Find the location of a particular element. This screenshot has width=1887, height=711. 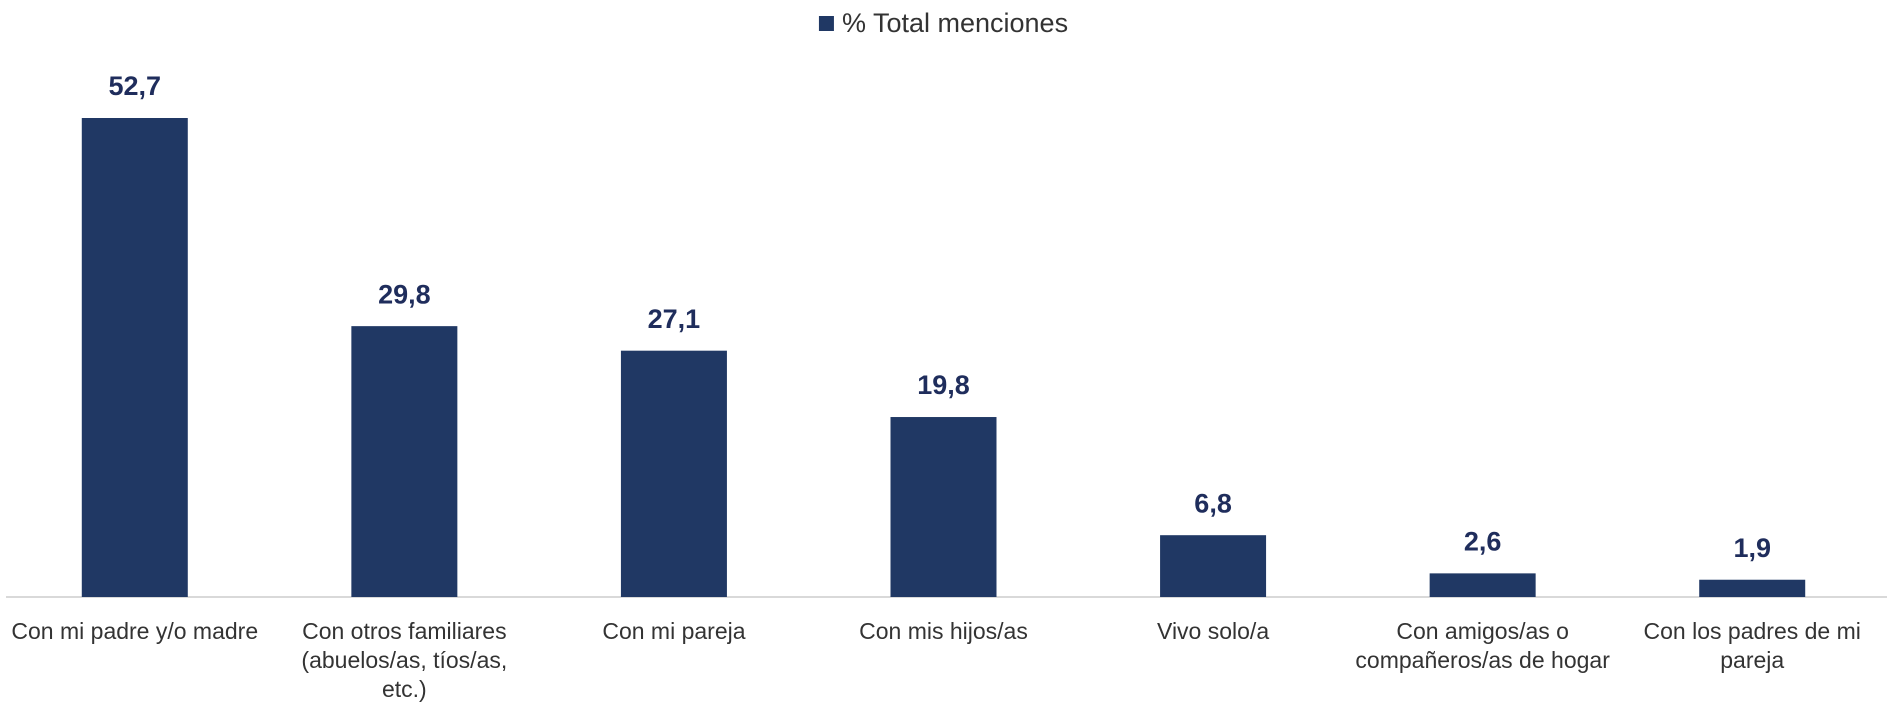

data-label: 29,8 is located at coordinates (404, 294).